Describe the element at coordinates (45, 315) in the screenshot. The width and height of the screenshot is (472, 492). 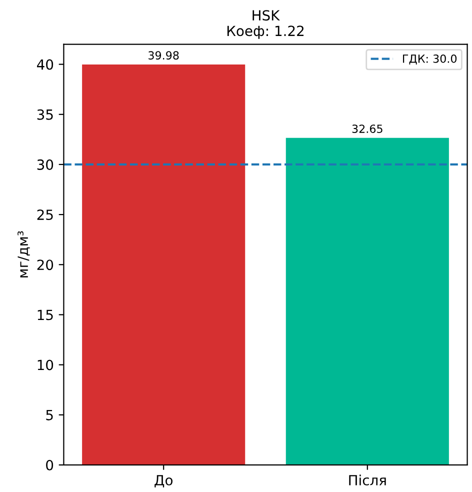
I see `y-tick-label: 15` at that location.